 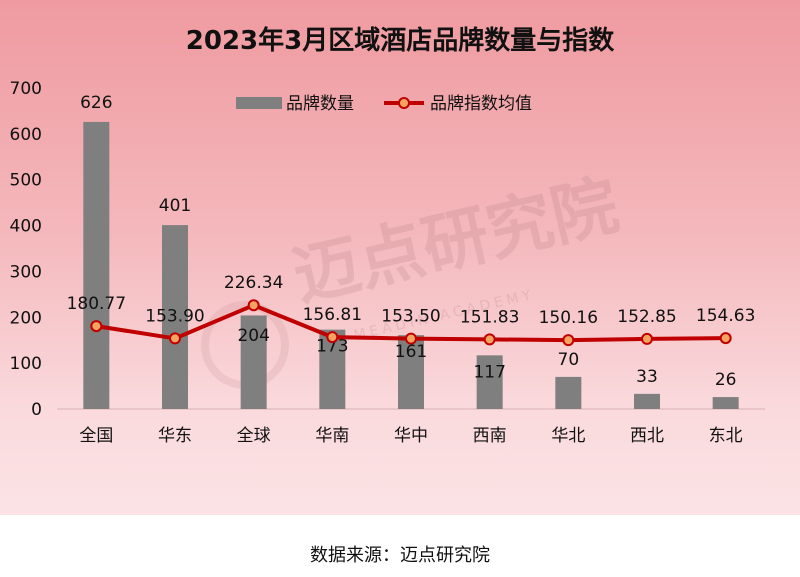 What do you see at coordinates (489, 372) in the screenshot?
I see `bar-value-label: 117` at bounding box center [489, 372].